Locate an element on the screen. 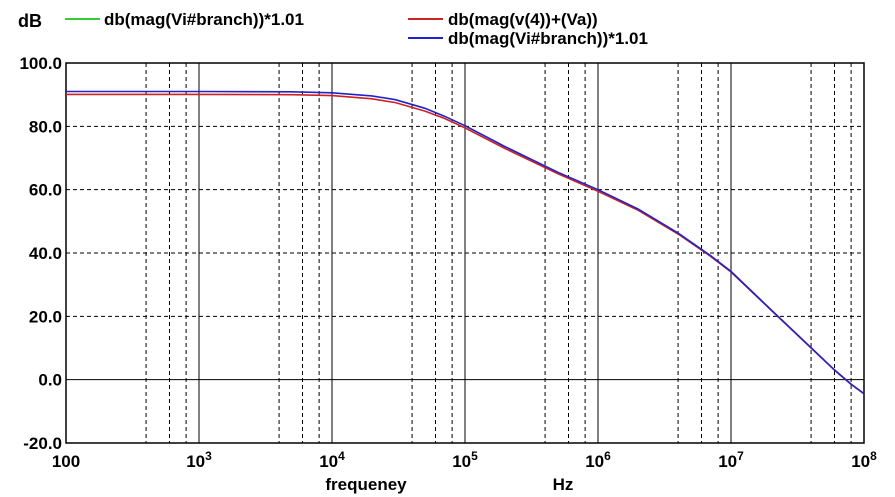  y-tick-label: 80.0 is located at coordinates (45, 126).